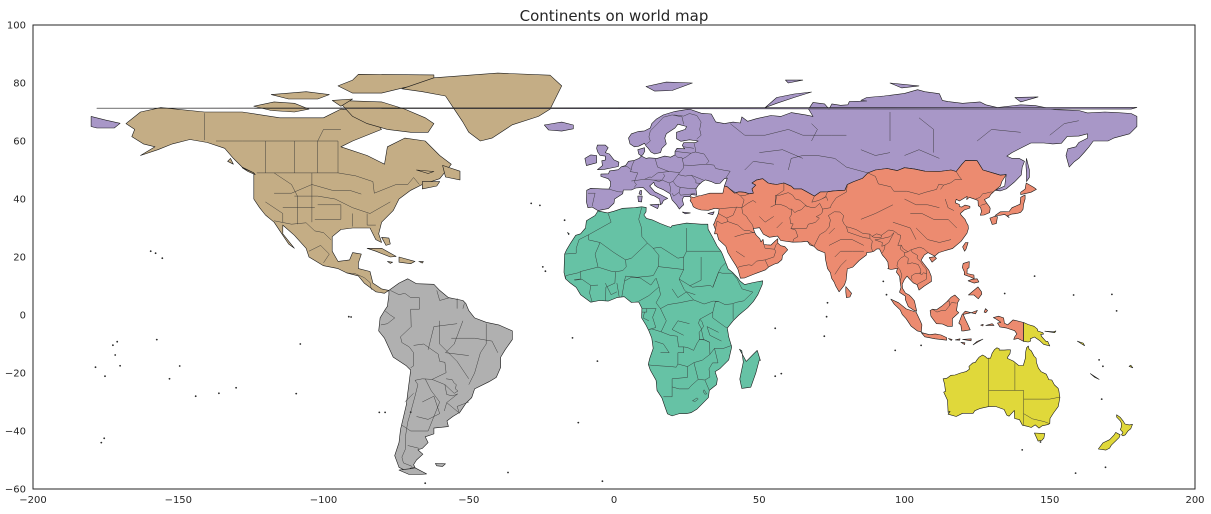  What do you see at coordinates (32, 500) in the screenshot?
I see `x-tick-label: −200` at bounding box center [32, 500].